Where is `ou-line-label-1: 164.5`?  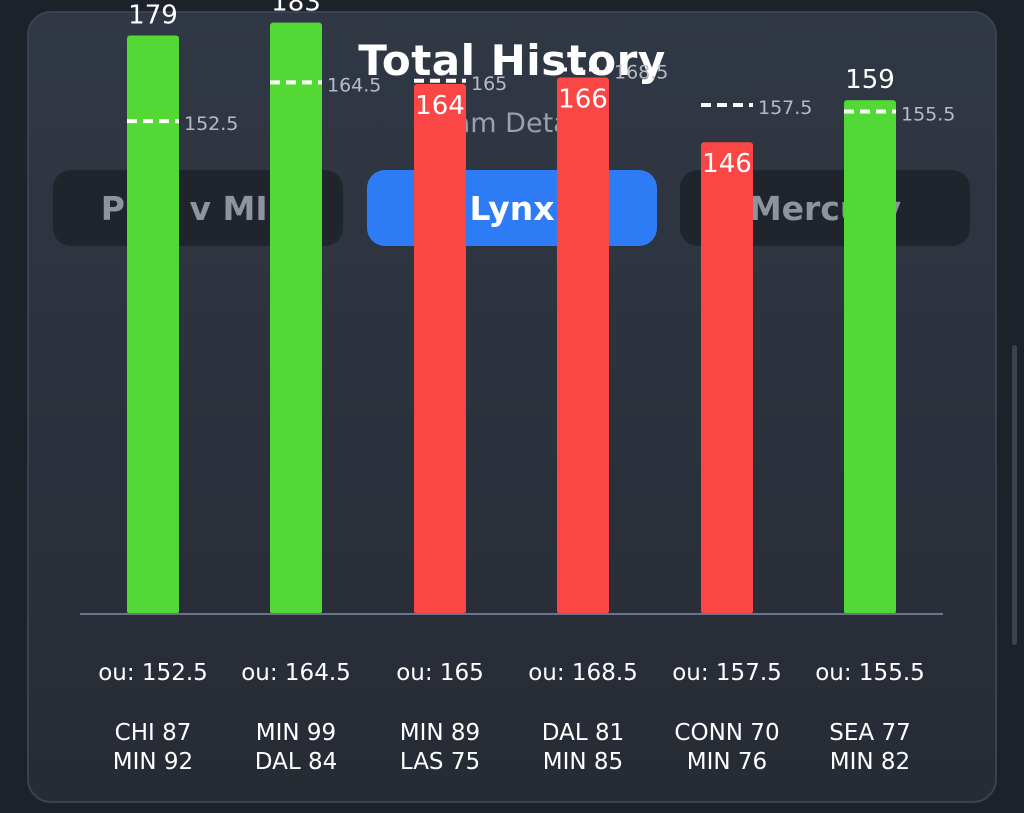 ou-line-label-1: 164.5 is located at coordinates (354, 85).